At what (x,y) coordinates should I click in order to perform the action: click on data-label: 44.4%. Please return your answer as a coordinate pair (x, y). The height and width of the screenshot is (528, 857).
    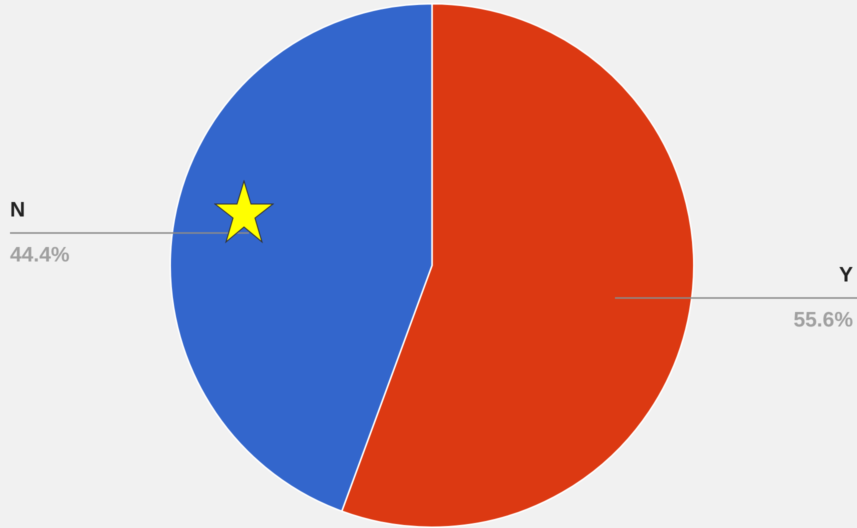
    Looking at the image, I should click on (40, 254).